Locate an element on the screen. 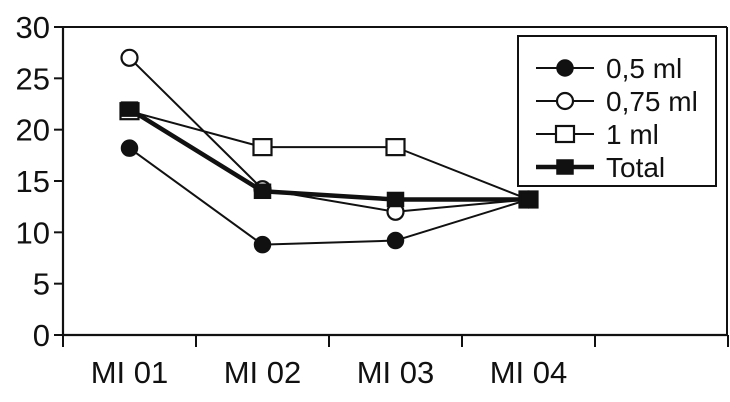 The width and height of the screenshot is (730, 402). y-tick-label: 20 is located at coordinates (33, 130).